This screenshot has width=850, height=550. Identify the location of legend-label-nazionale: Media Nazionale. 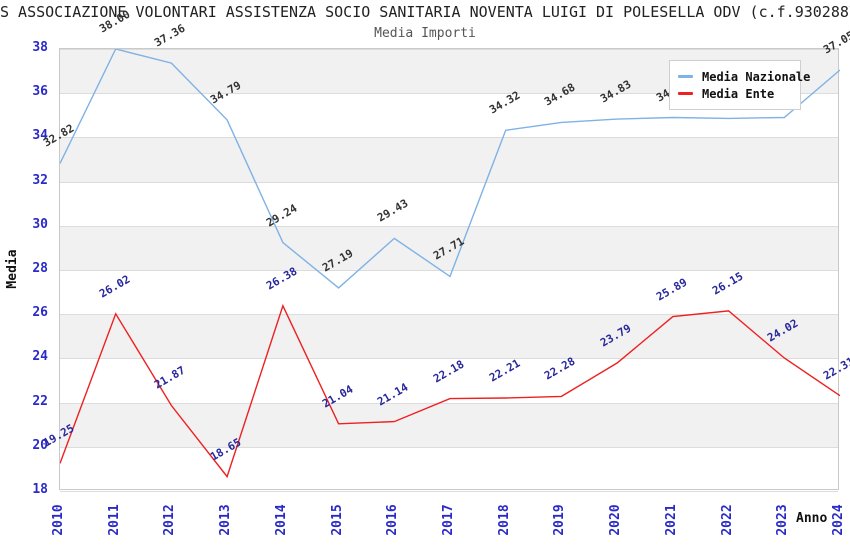
(756, 76).